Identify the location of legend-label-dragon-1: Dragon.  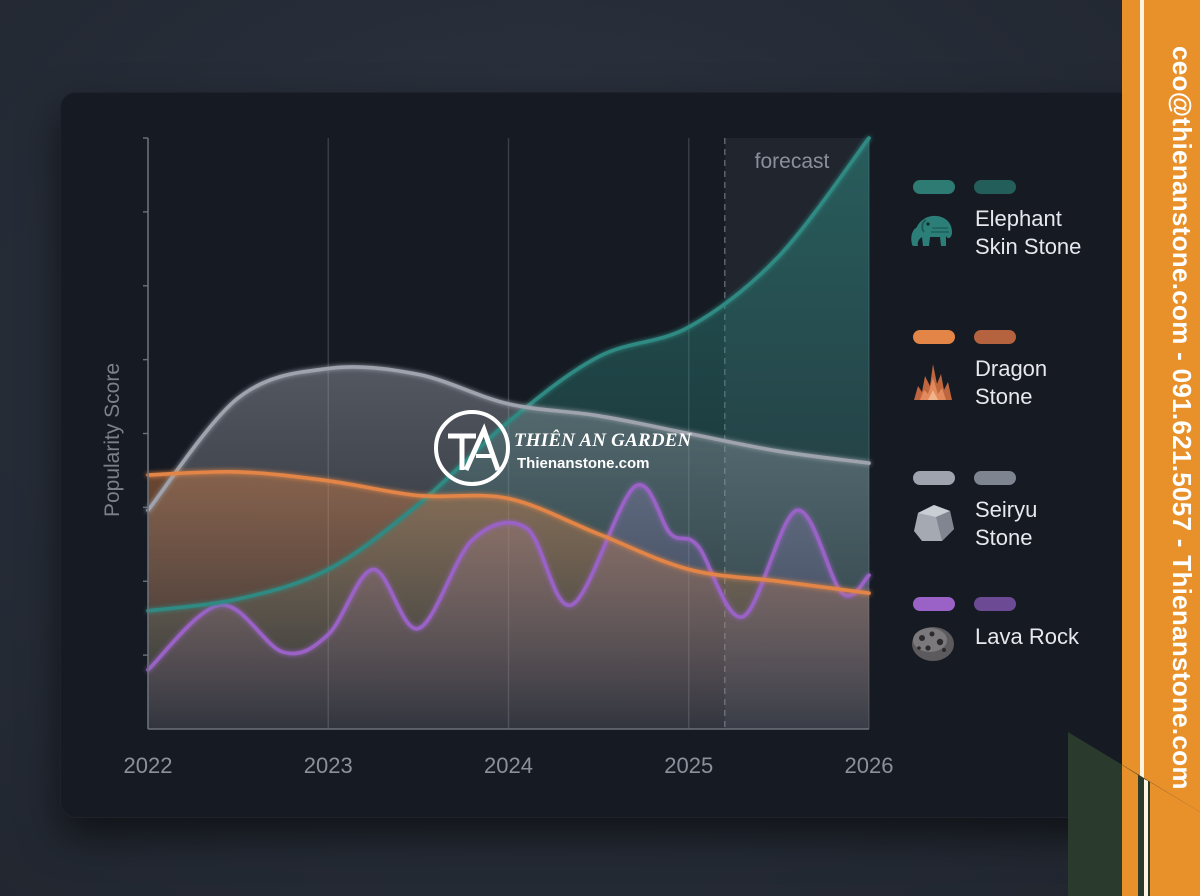
(1011, 368).